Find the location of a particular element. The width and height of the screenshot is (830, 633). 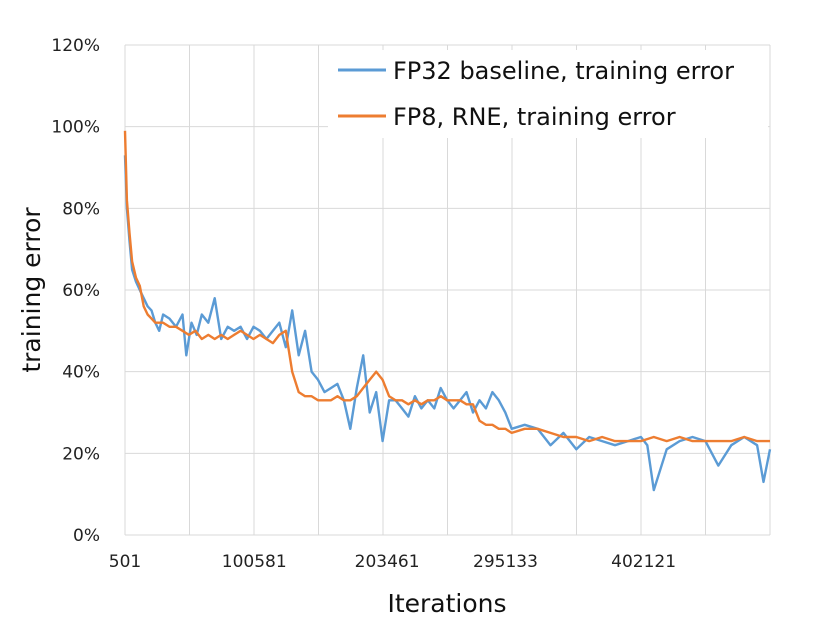

legend-label-0: FP32 baseline, training error is located at coordinates (563, 71).